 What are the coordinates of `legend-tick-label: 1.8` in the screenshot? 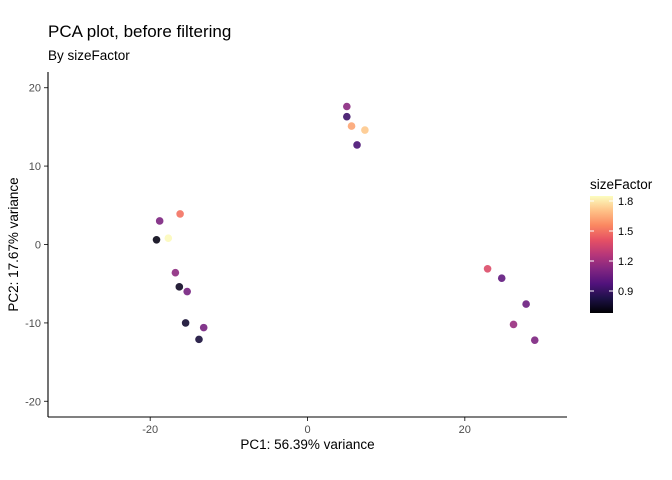 It's located at (625, 202).